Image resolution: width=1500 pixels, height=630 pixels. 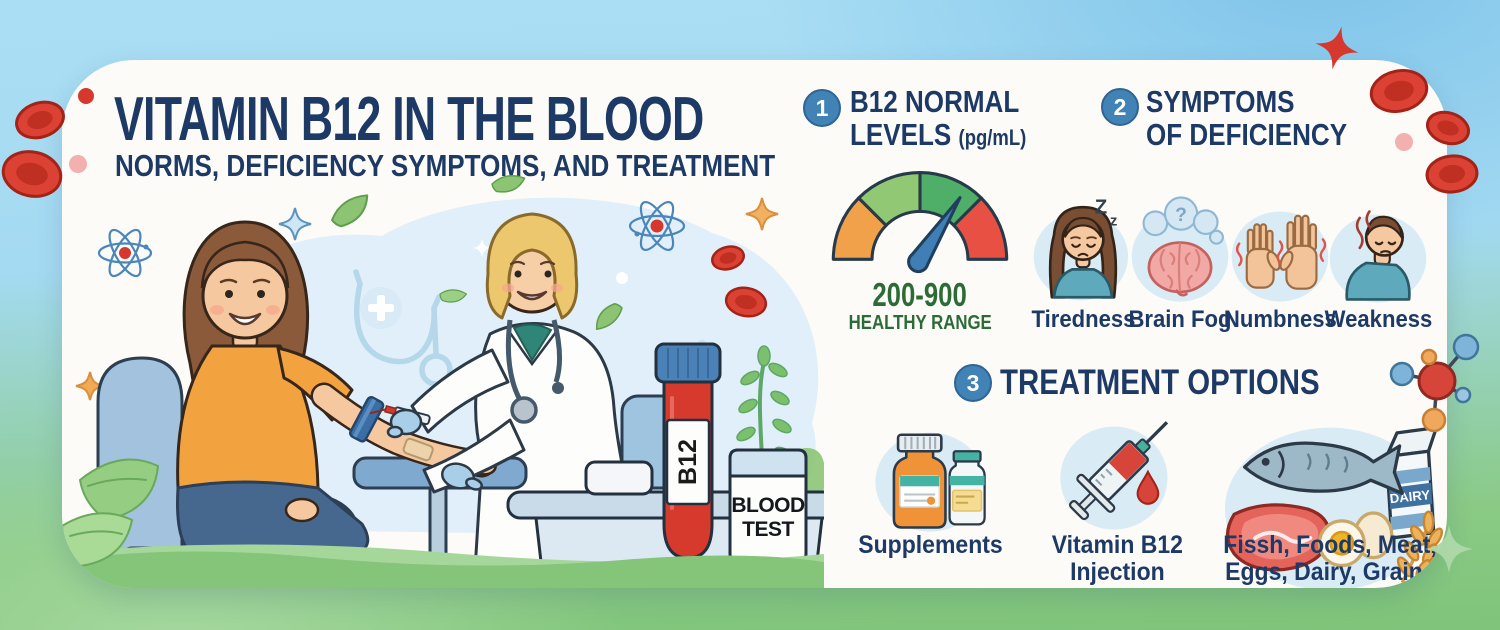 I want to click on cotton-tray, so click(x=619, y=478).